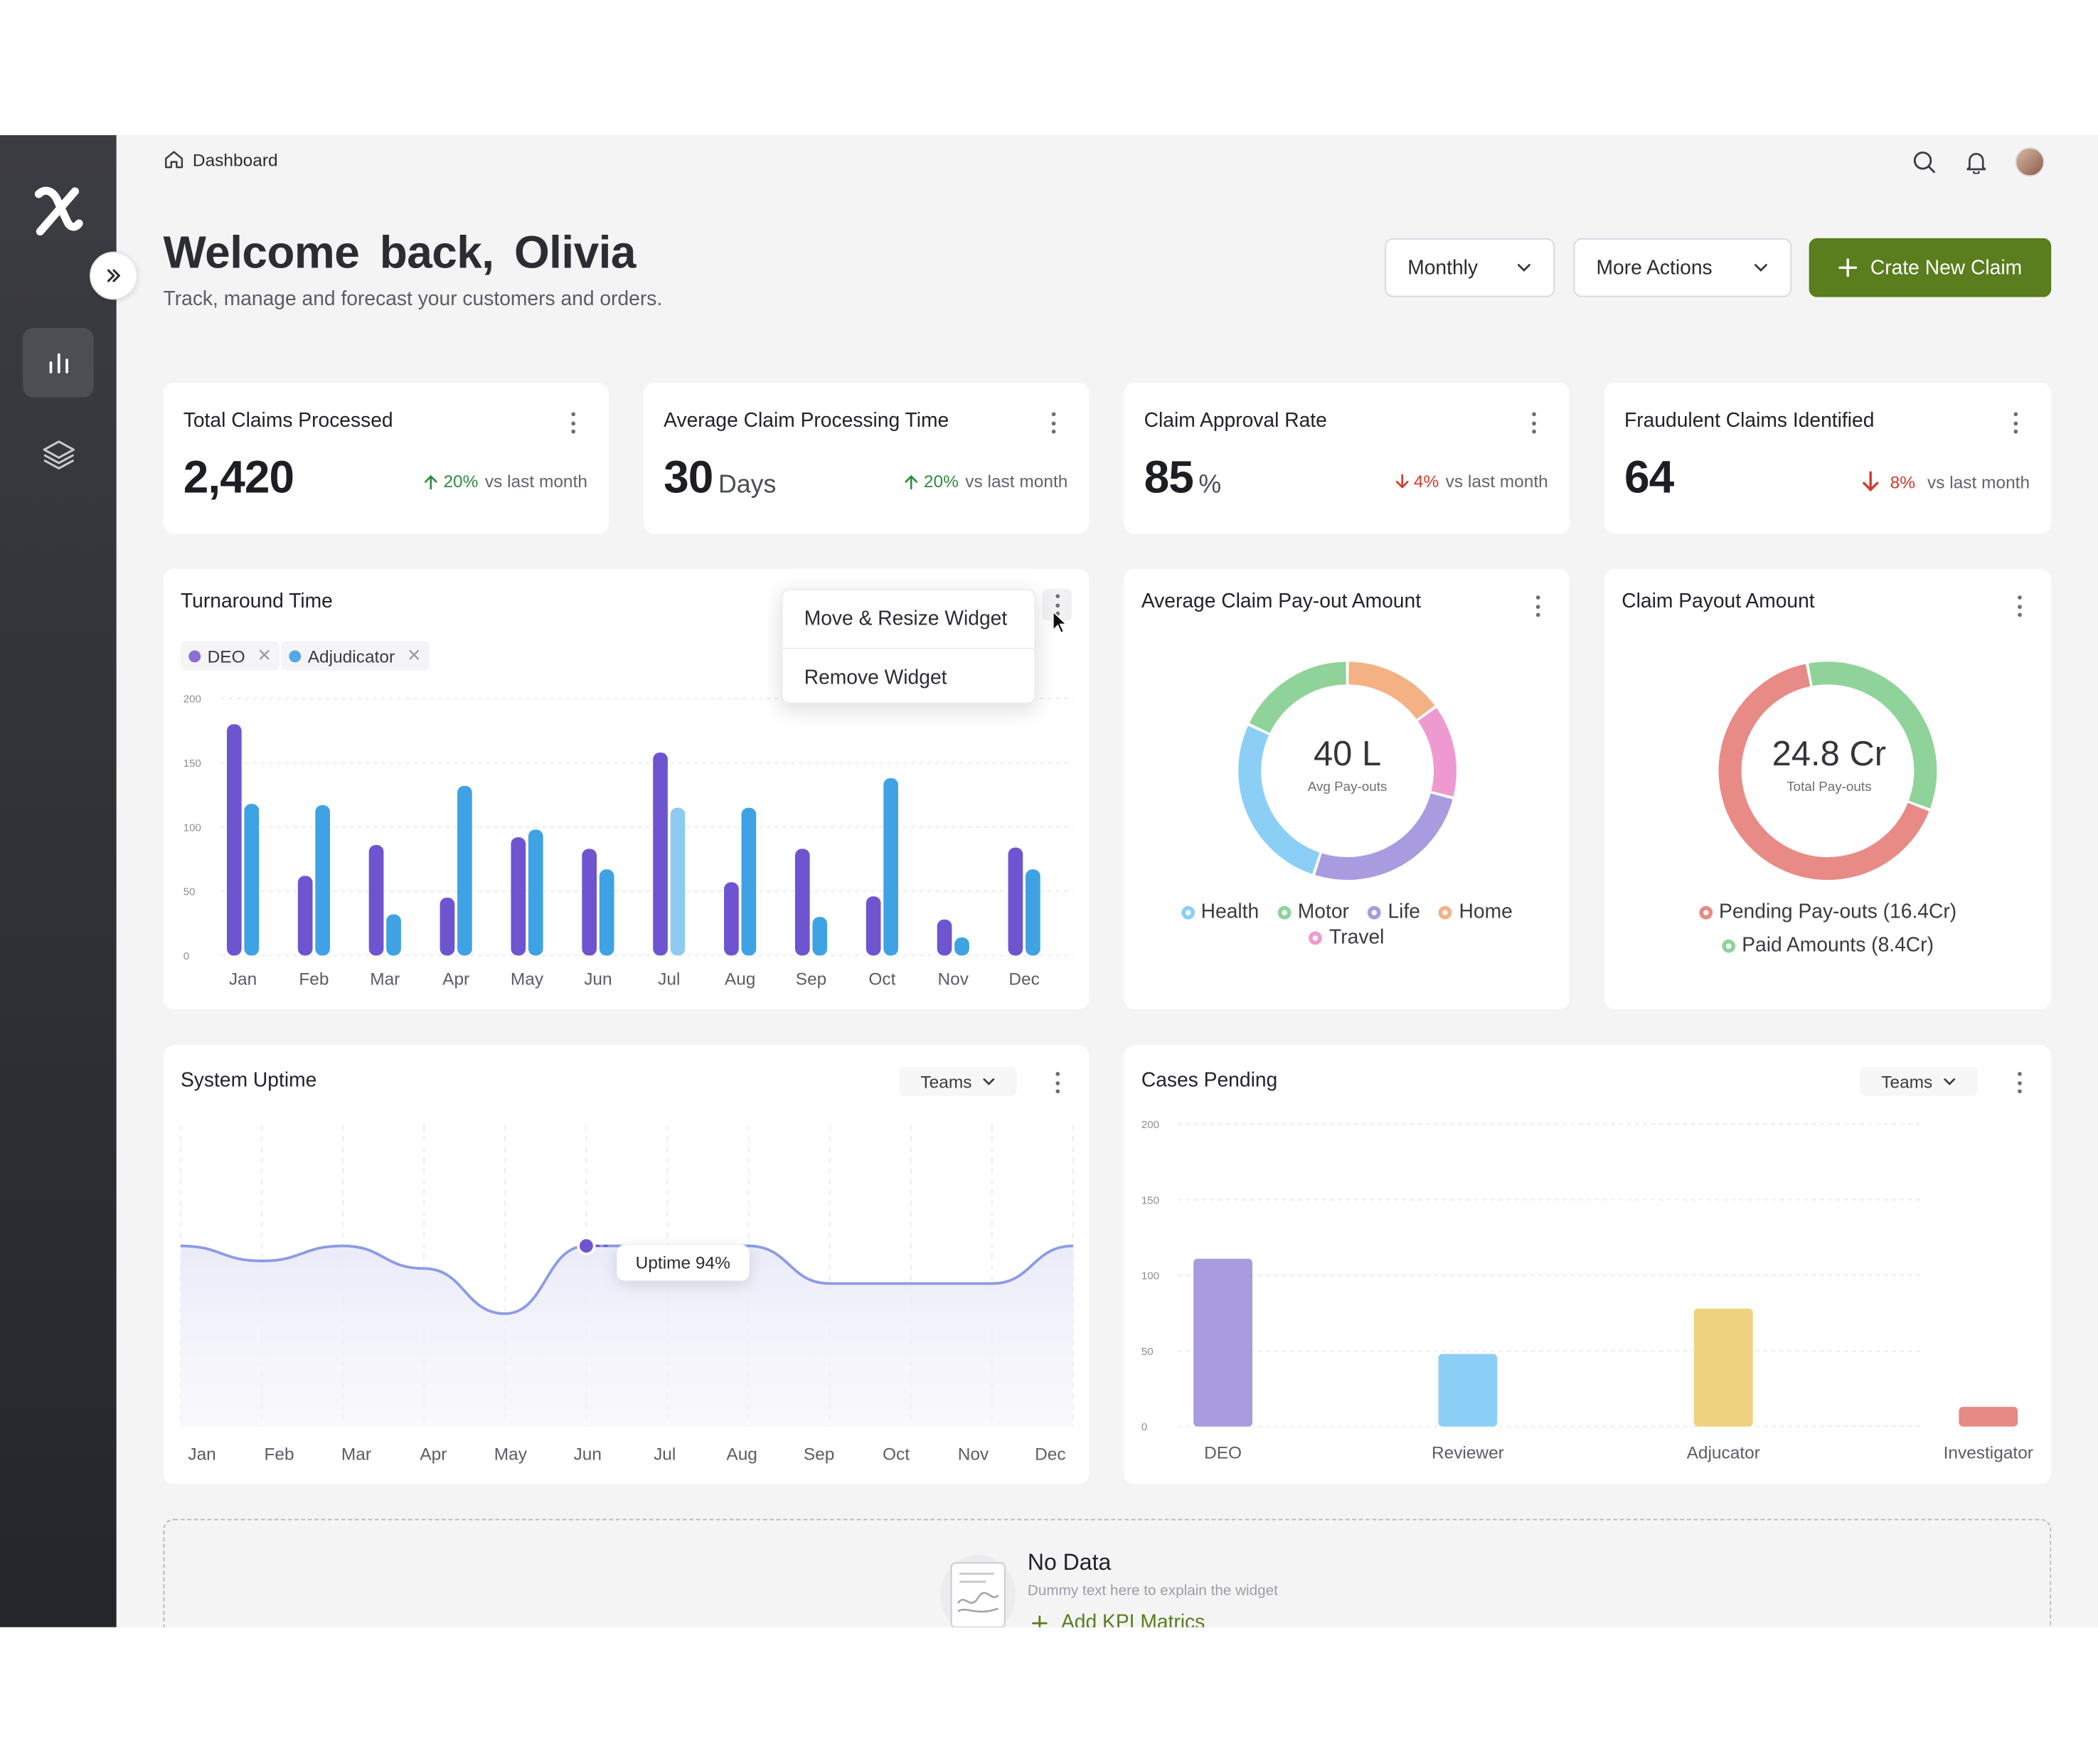 The width and height of the screenshot is (2098, 1764). Describe the element at coordinates (1931, 268) in the screenshot. I see `create-claim-button: Crate New Claim` at that location.